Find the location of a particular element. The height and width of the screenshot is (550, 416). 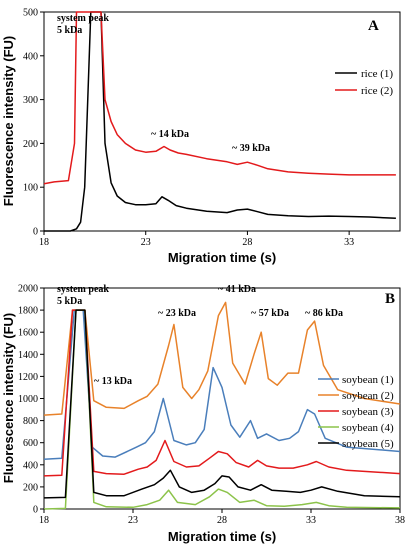

panel-a-annotation-system-peak: system peak is located at coordinates (83, 18).